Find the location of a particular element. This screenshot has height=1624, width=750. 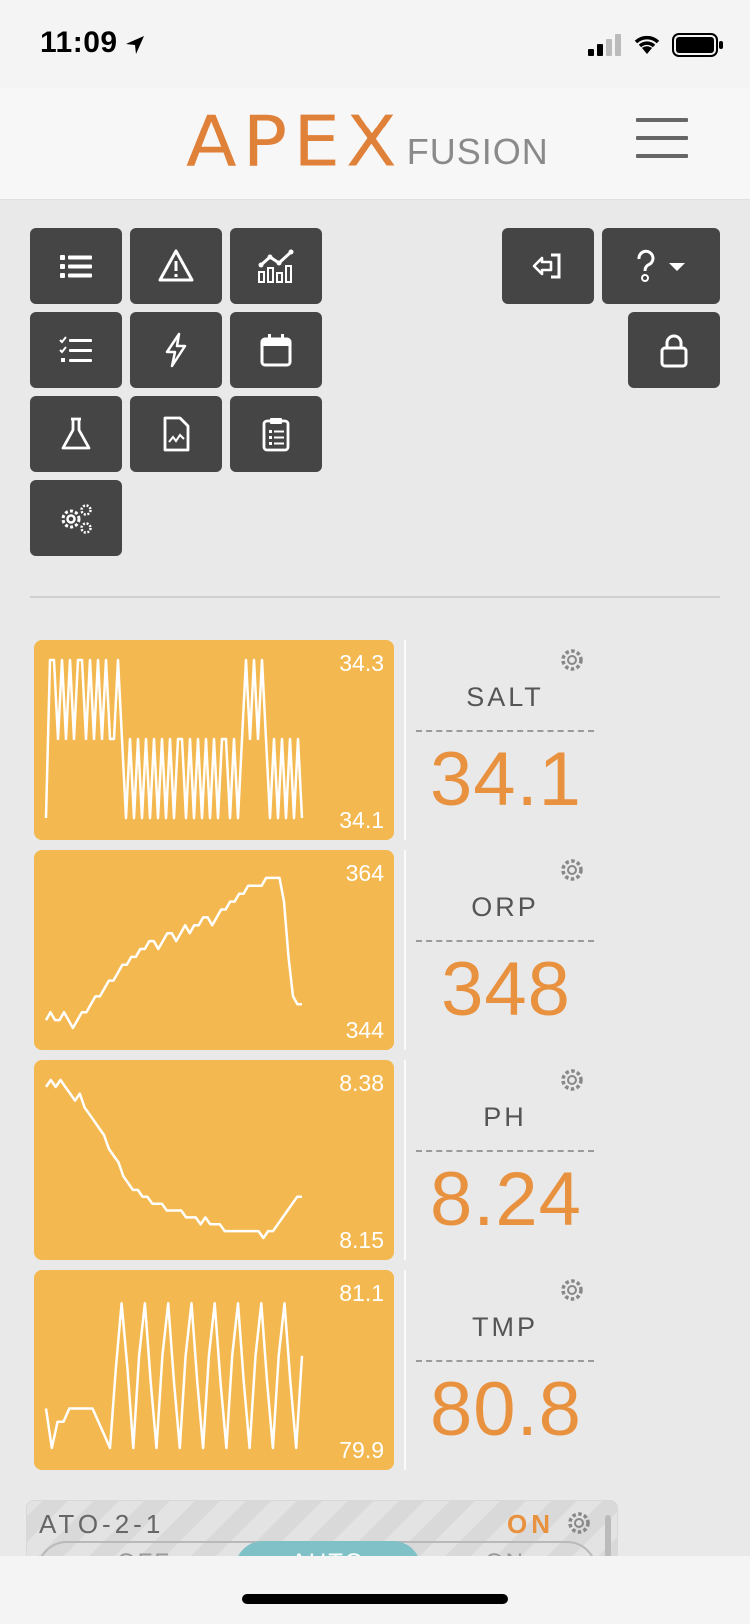

document-graph-icon is located at coordinates (176, 434).